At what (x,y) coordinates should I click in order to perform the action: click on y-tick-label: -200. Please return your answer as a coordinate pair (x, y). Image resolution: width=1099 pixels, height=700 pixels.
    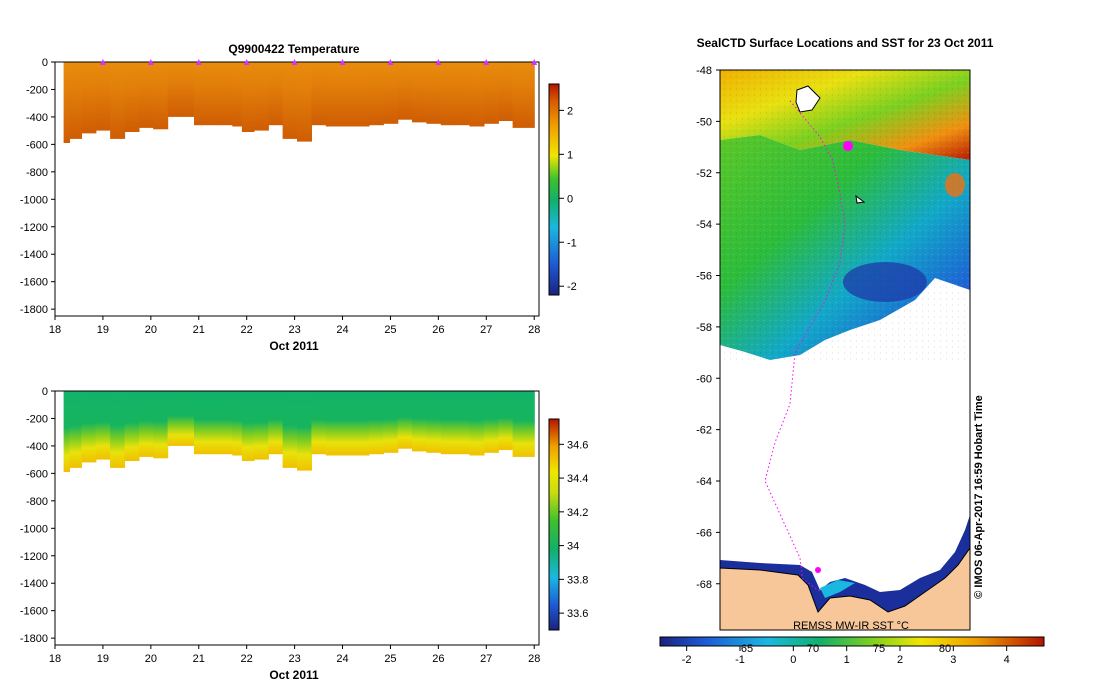
    Looking at the image, I should click on (37, 90).